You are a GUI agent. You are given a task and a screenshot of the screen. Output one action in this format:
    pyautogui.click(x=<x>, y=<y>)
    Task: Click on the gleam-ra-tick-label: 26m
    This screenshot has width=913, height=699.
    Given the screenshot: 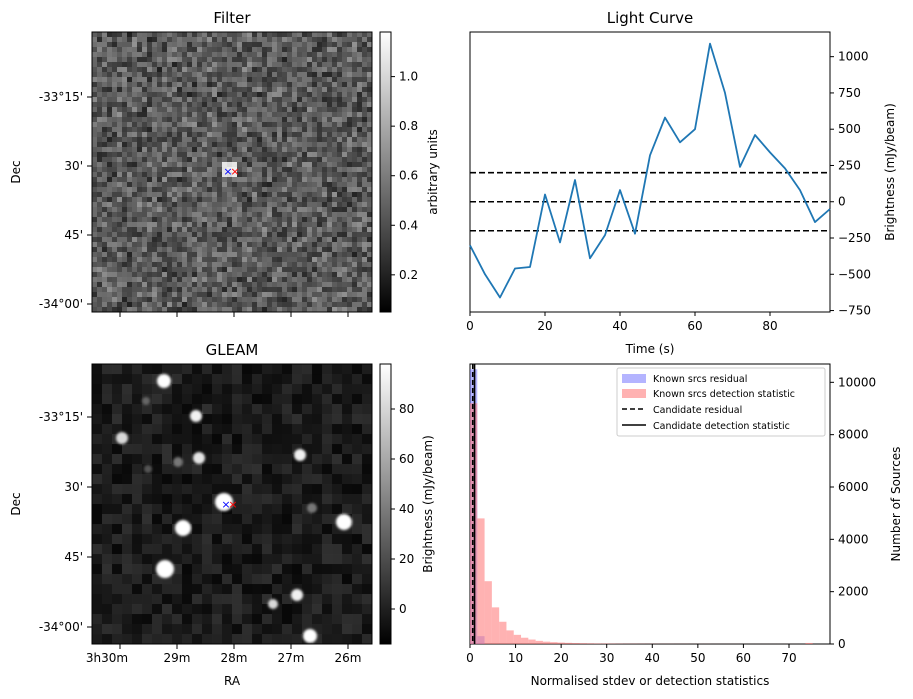 What is the action you would take?
    pyautogui.click(x=348, y=658)
    